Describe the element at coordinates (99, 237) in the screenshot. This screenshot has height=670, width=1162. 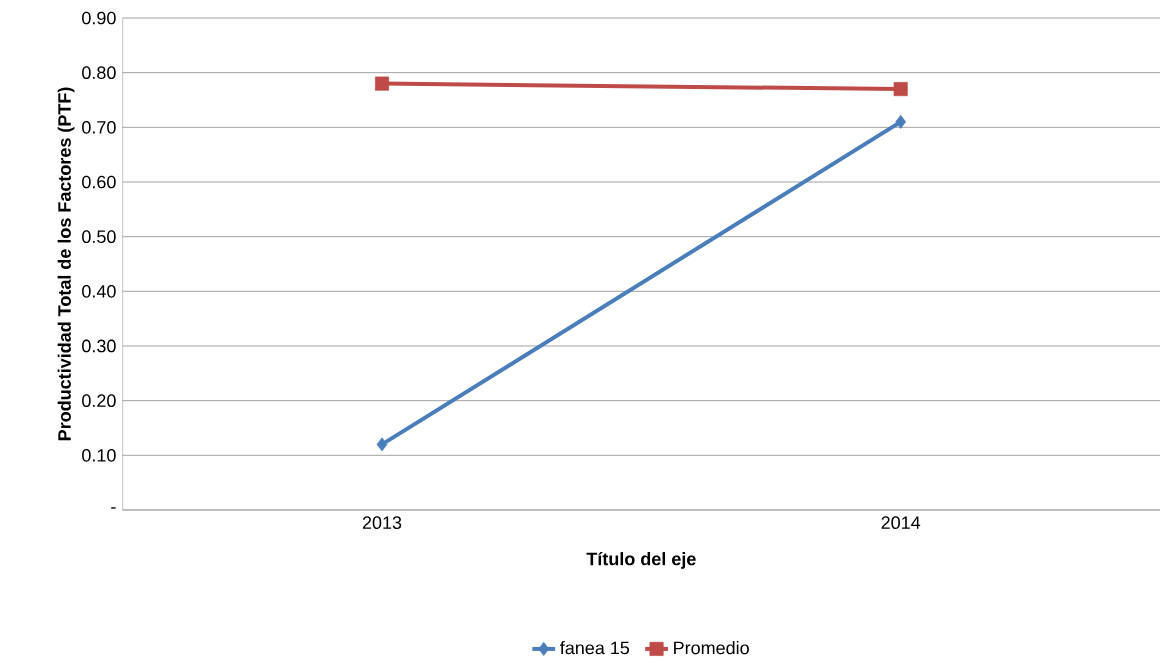
I see `y-tick-label: 0.50` at that location.